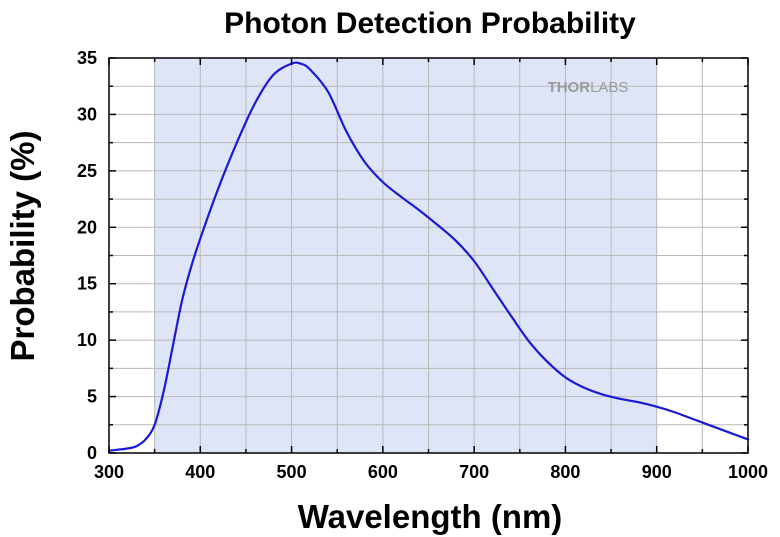 The image size is (780, 537). I want to click on y-axis-label: Probability (%), so click(22, 245).